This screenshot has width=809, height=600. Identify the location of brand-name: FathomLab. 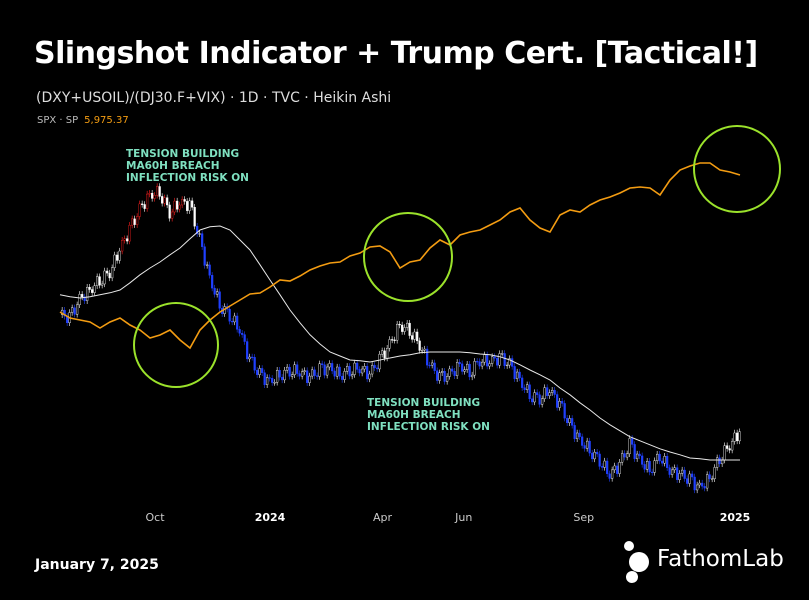
(720, 559).